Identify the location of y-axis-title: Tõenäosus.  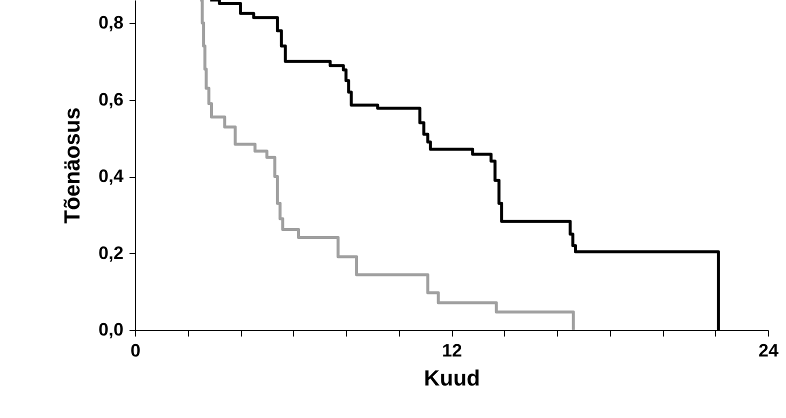
(71, 165).